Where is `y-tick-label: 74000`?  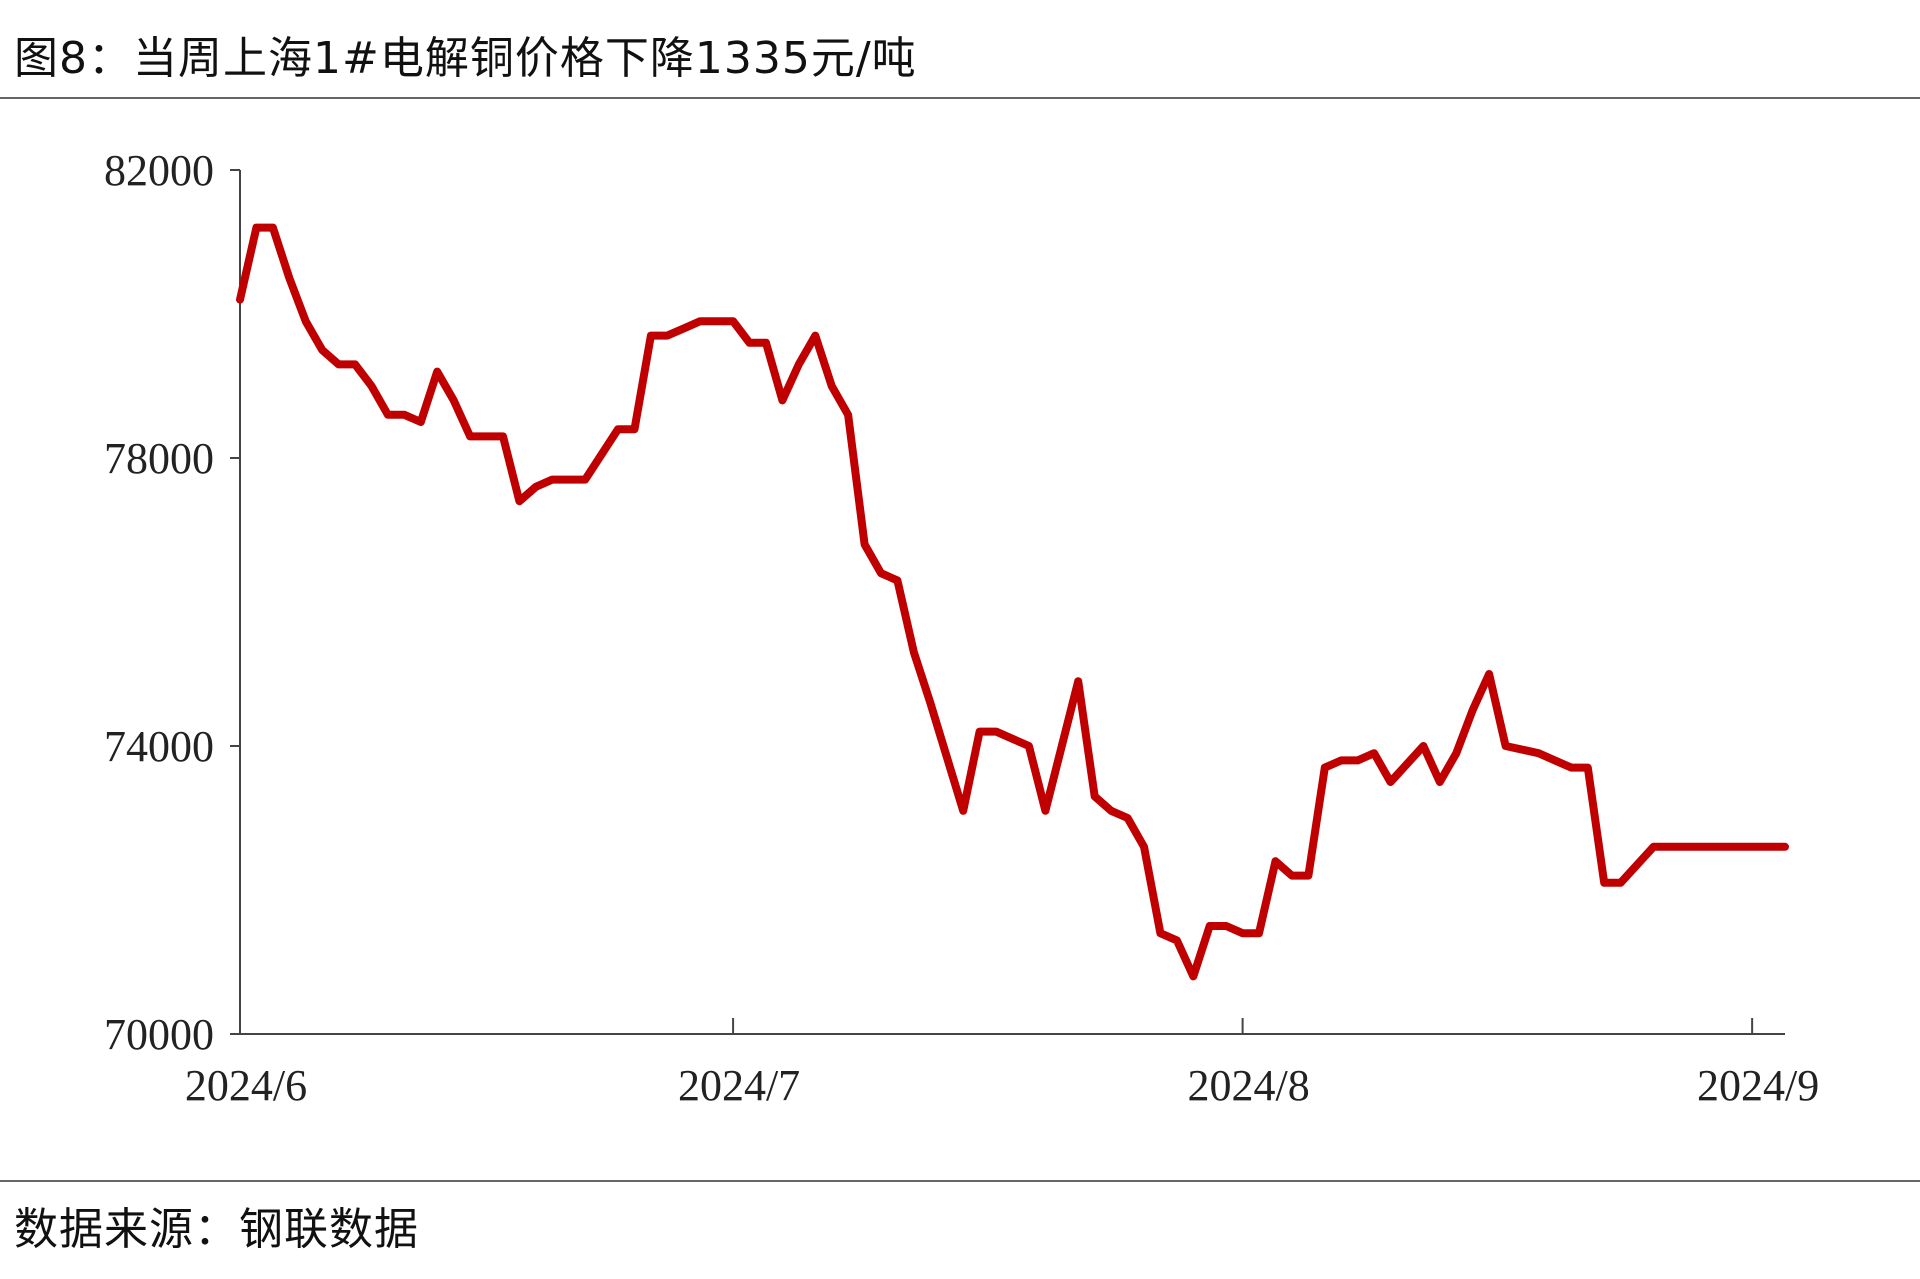
y-tick-label: 74000 is located at coordinates (159, 746).